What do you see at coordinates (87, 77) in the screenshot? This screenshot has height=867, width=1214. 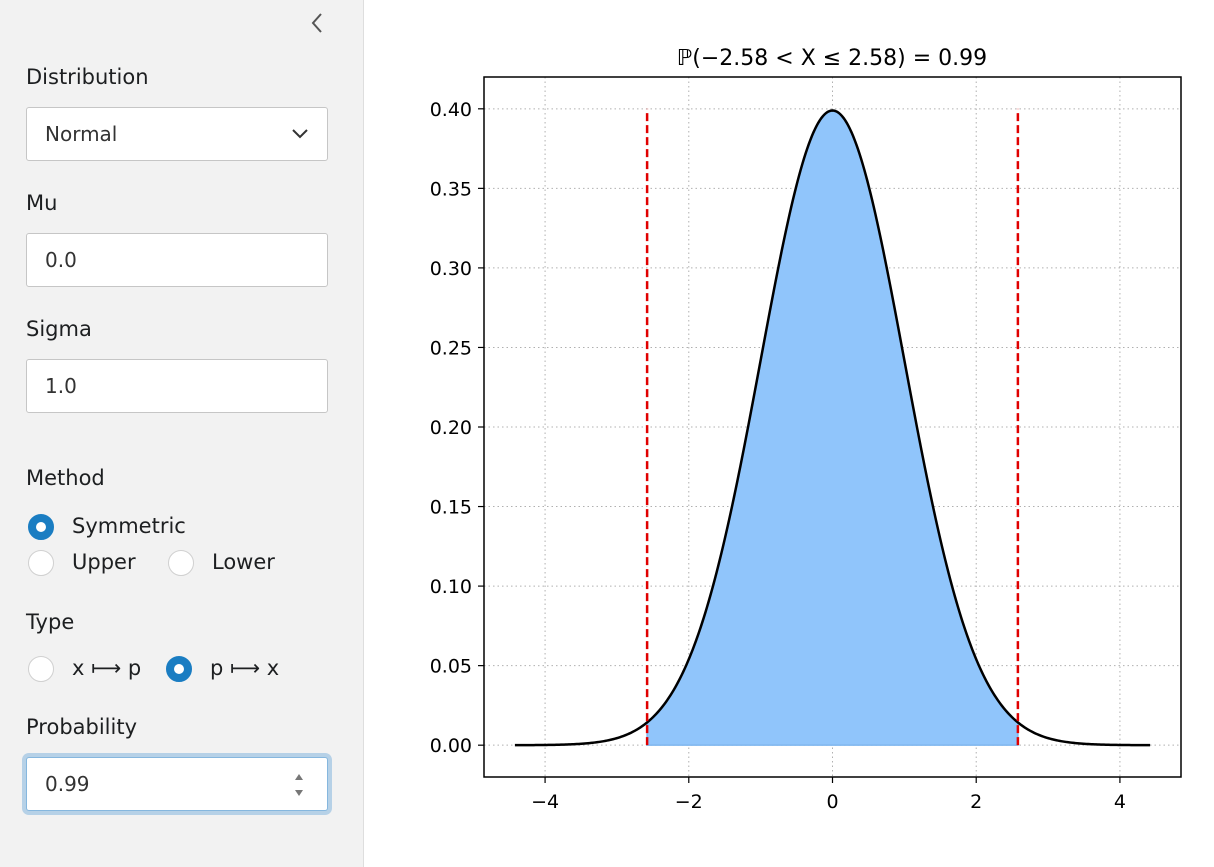 I see `distribution-label: Distribution` at bounding box center [87, 77].